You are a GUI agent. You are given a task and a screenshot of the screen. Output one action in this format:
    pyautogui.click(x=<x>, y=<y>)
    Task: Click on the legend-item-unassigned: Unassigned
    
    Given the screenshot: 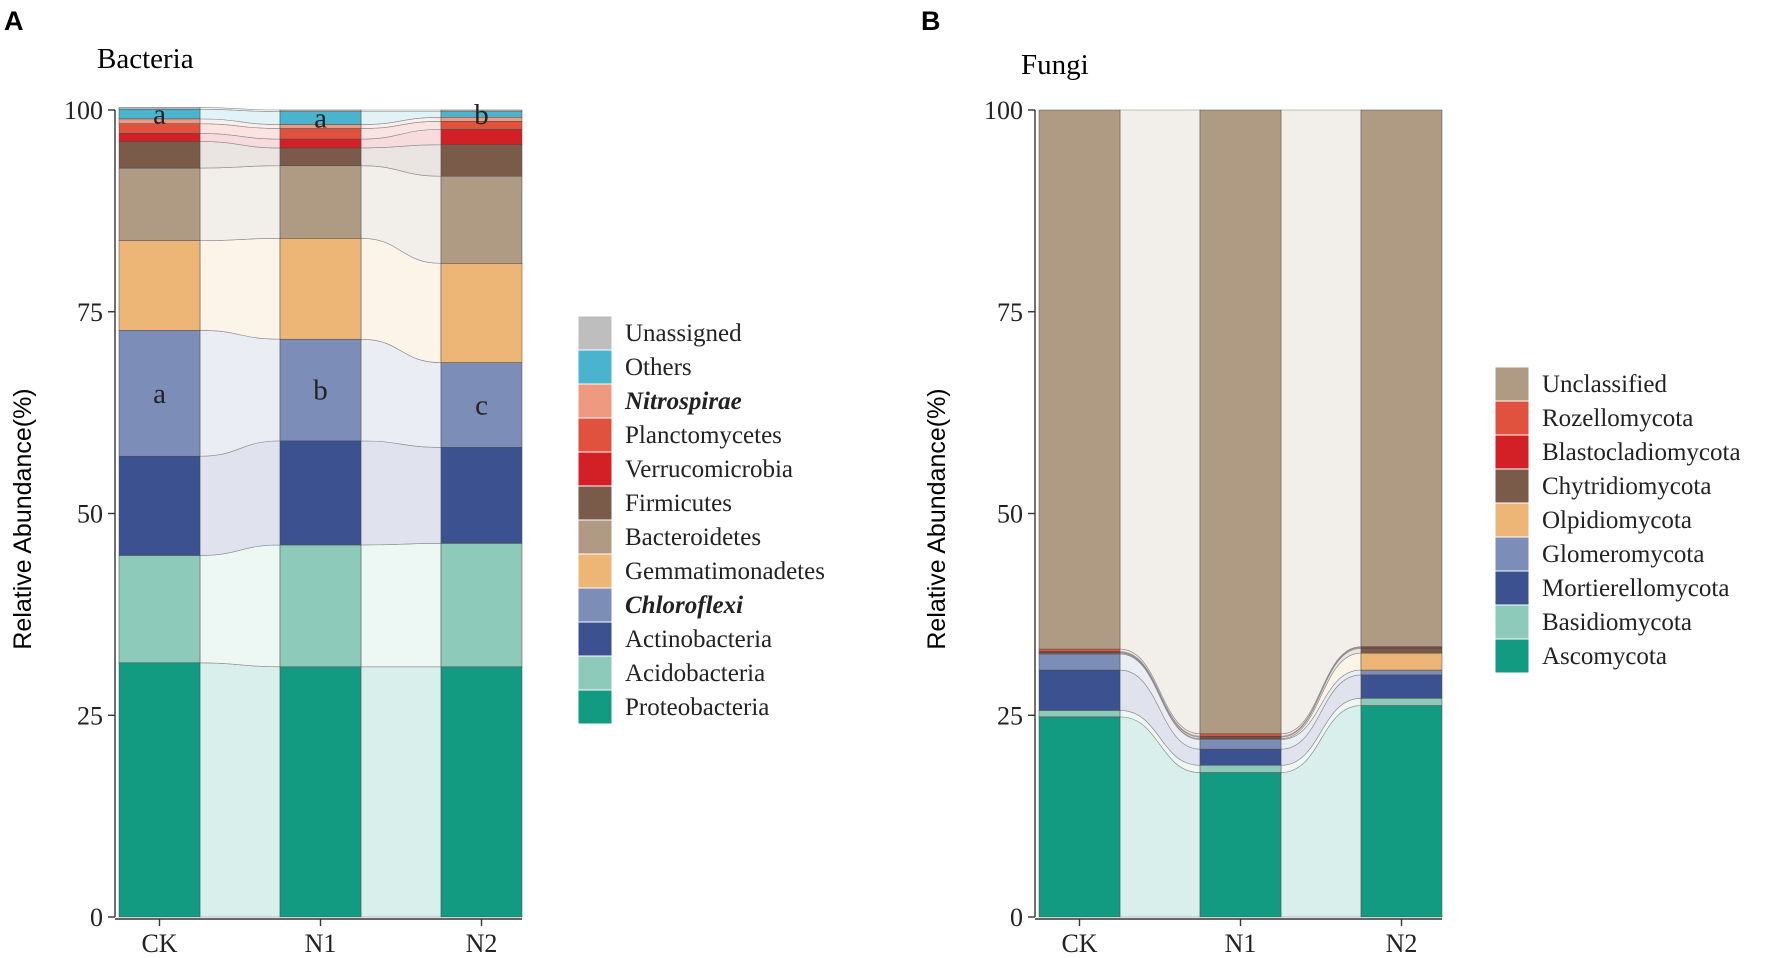 What is the action you would take?
    pyautogui.click(x=659, y=333)
    